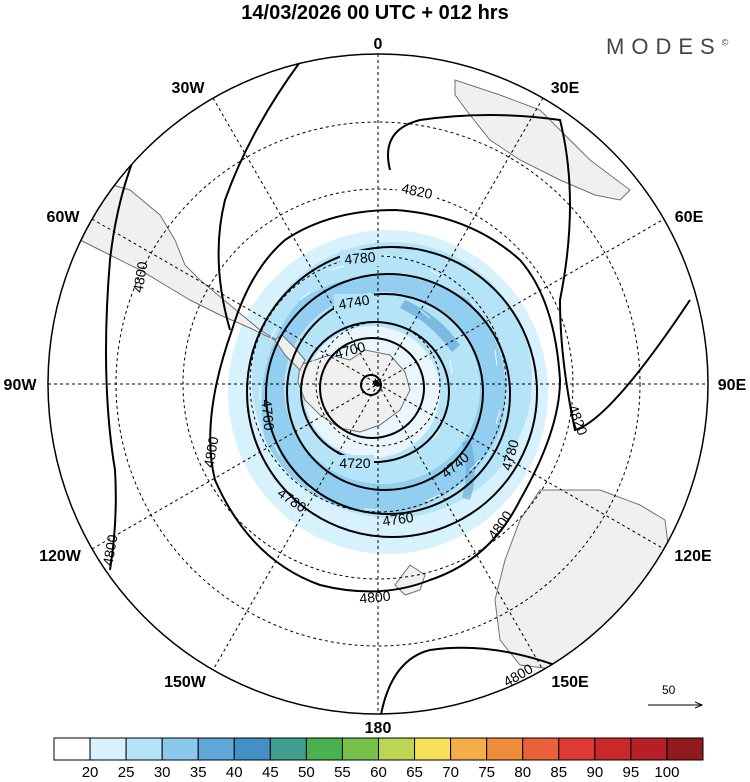  I want to click on lon-label-60e: 60E, so click(689, 217).